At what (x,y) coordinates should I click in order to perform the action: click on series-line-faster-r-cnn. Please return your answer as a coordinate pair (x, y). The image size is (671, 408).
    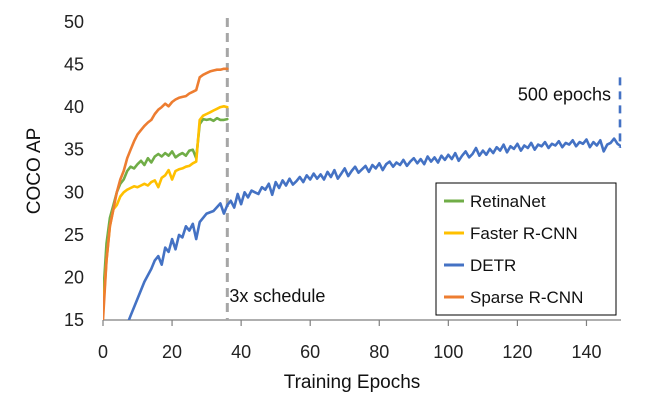
    Looking at the image, I should click on (166, 209).